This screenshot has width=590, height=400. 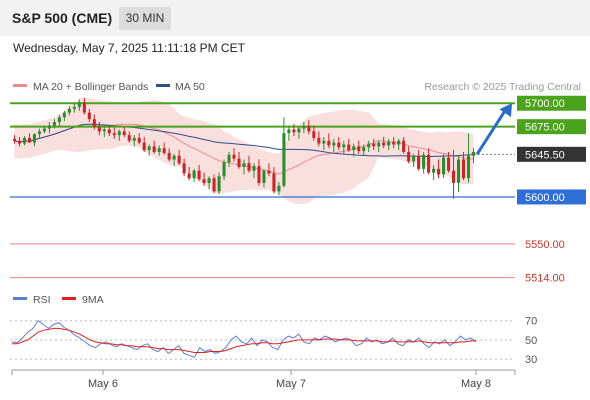 I want to click on level-5600-00-label: 5600.00, so click(x=545, y=198).